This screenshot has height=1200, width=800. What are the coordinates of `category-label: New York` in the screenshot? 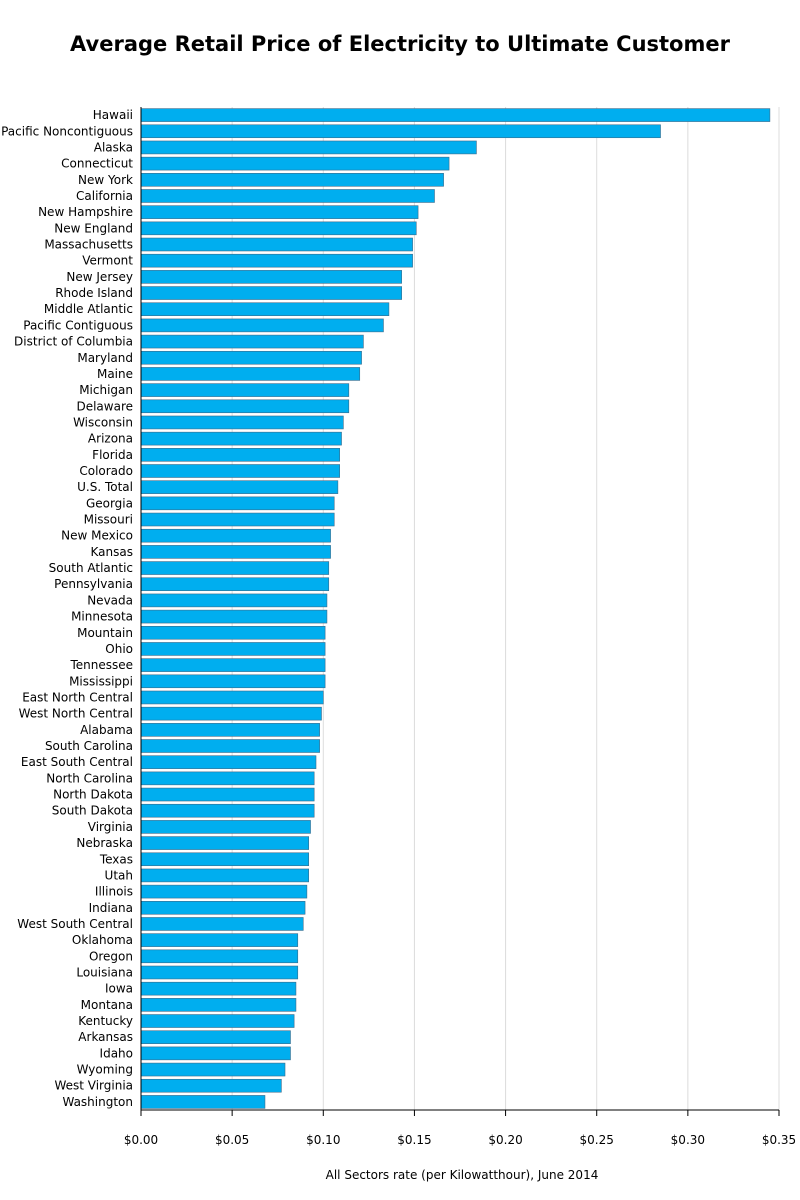 It's located at (105, 180).